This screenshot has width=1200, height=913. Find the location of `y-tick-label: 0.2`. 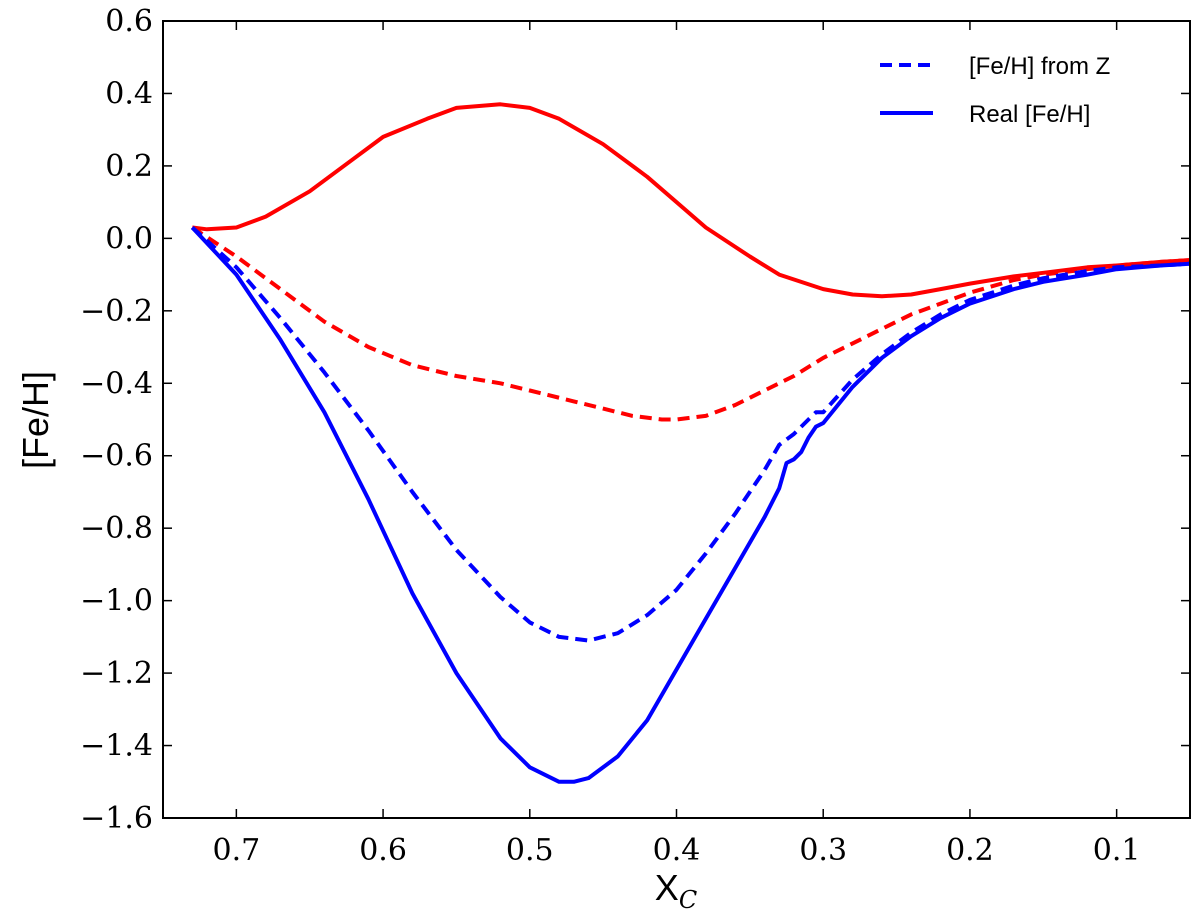

y-tick-label: 0.2 is located at coordinates (129, 166).